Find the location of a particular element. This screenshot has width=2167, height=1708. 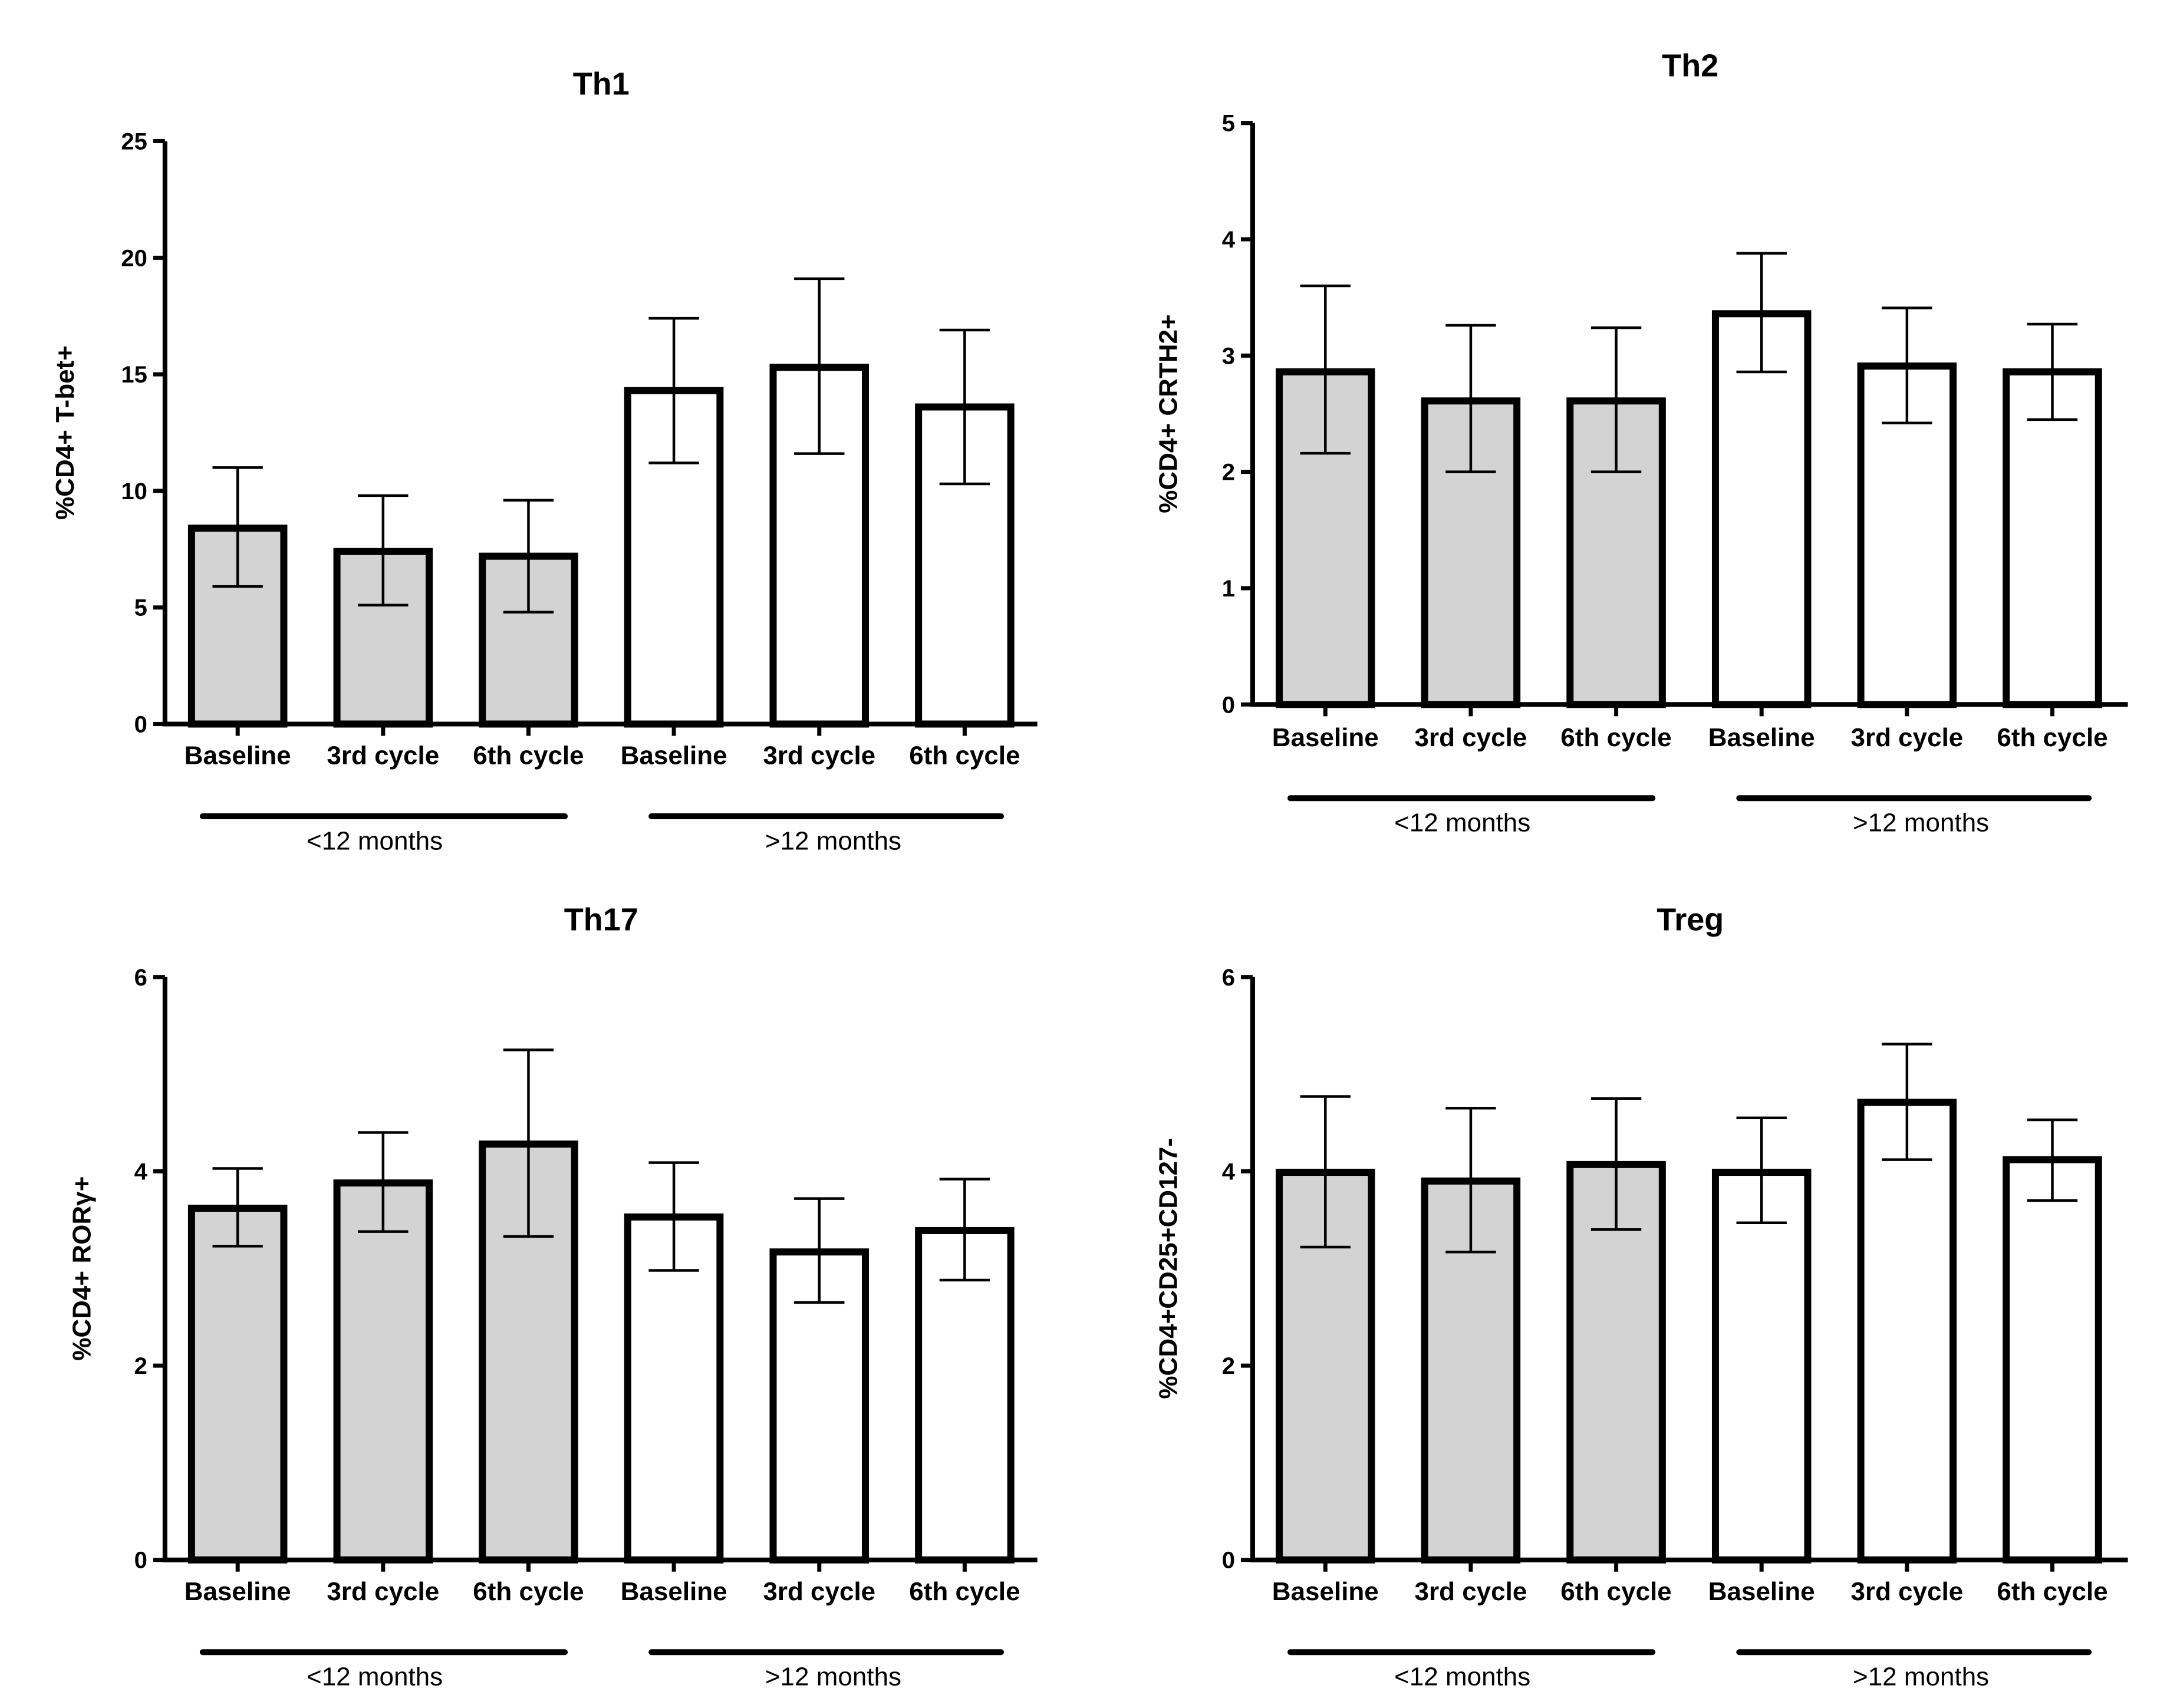

y-axis-label: %CD4+ T-bet+ is located at coordinates (65, 432).